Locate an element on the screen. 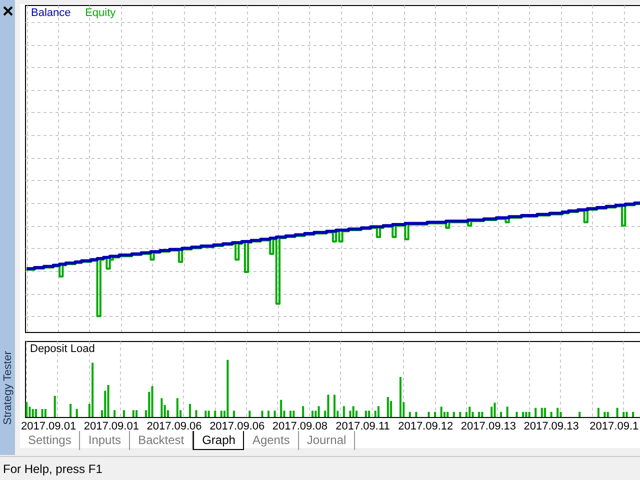 This screenshot has height=480, width=640. text: Settings is located at coordinates (50, 440).